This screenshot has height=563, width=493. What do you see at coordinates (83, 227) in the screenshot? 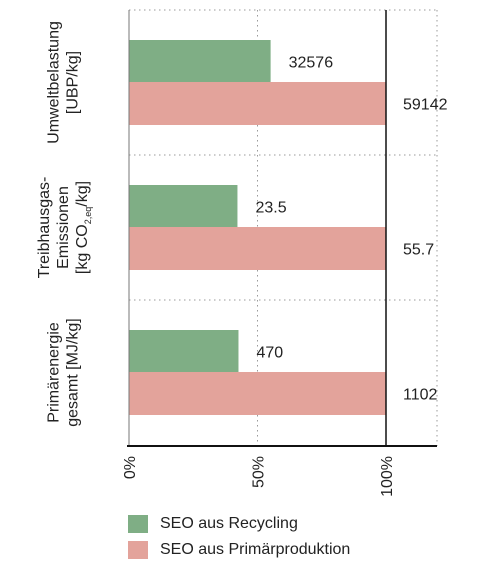
I see `category-label-thg-line-2: [kg CO2,eq/kg]` at bounding box center [83, 227].